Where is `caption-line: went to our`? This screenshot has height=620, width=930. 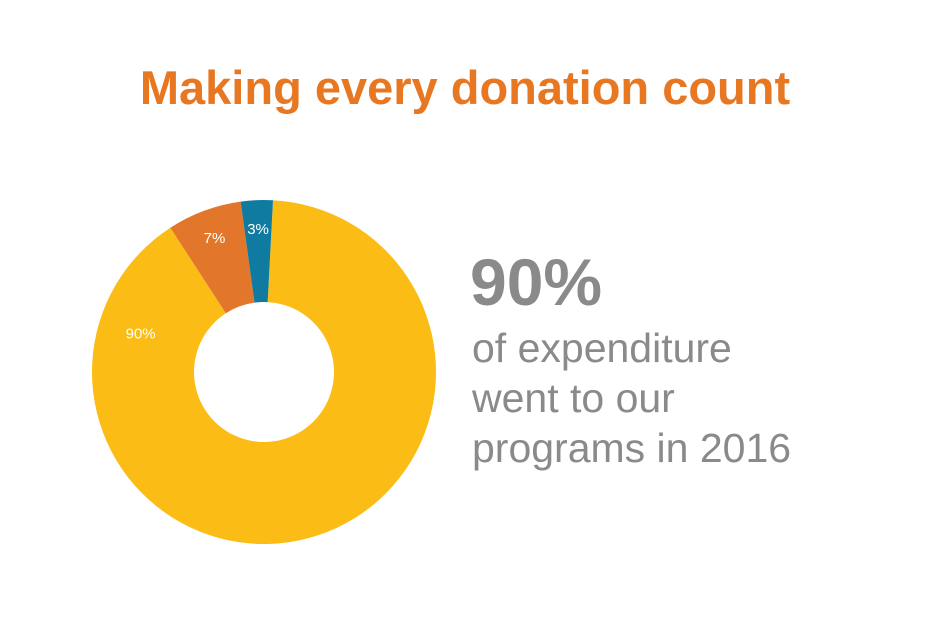
caption-line: went to our is located at coordinates (573, 398).